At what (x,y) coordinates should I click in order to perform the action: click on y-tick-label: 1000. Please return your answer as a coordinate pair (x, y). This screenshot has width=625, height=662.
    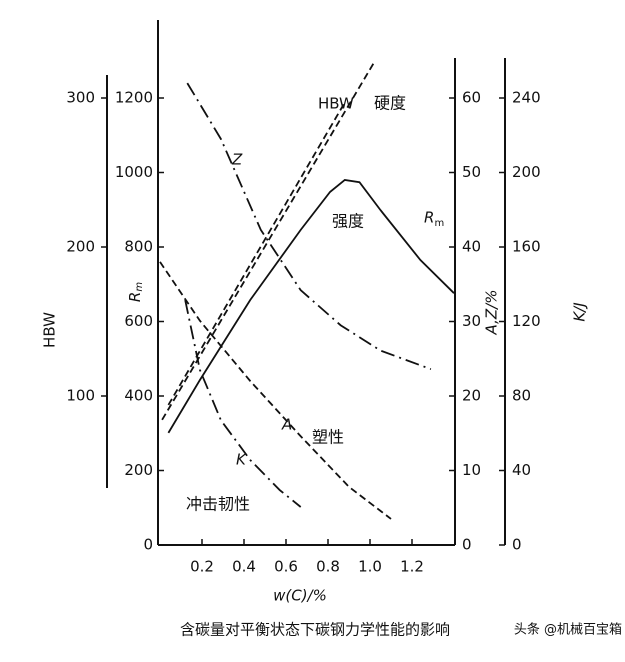
    Looking at the image, I should click on (134, 172).